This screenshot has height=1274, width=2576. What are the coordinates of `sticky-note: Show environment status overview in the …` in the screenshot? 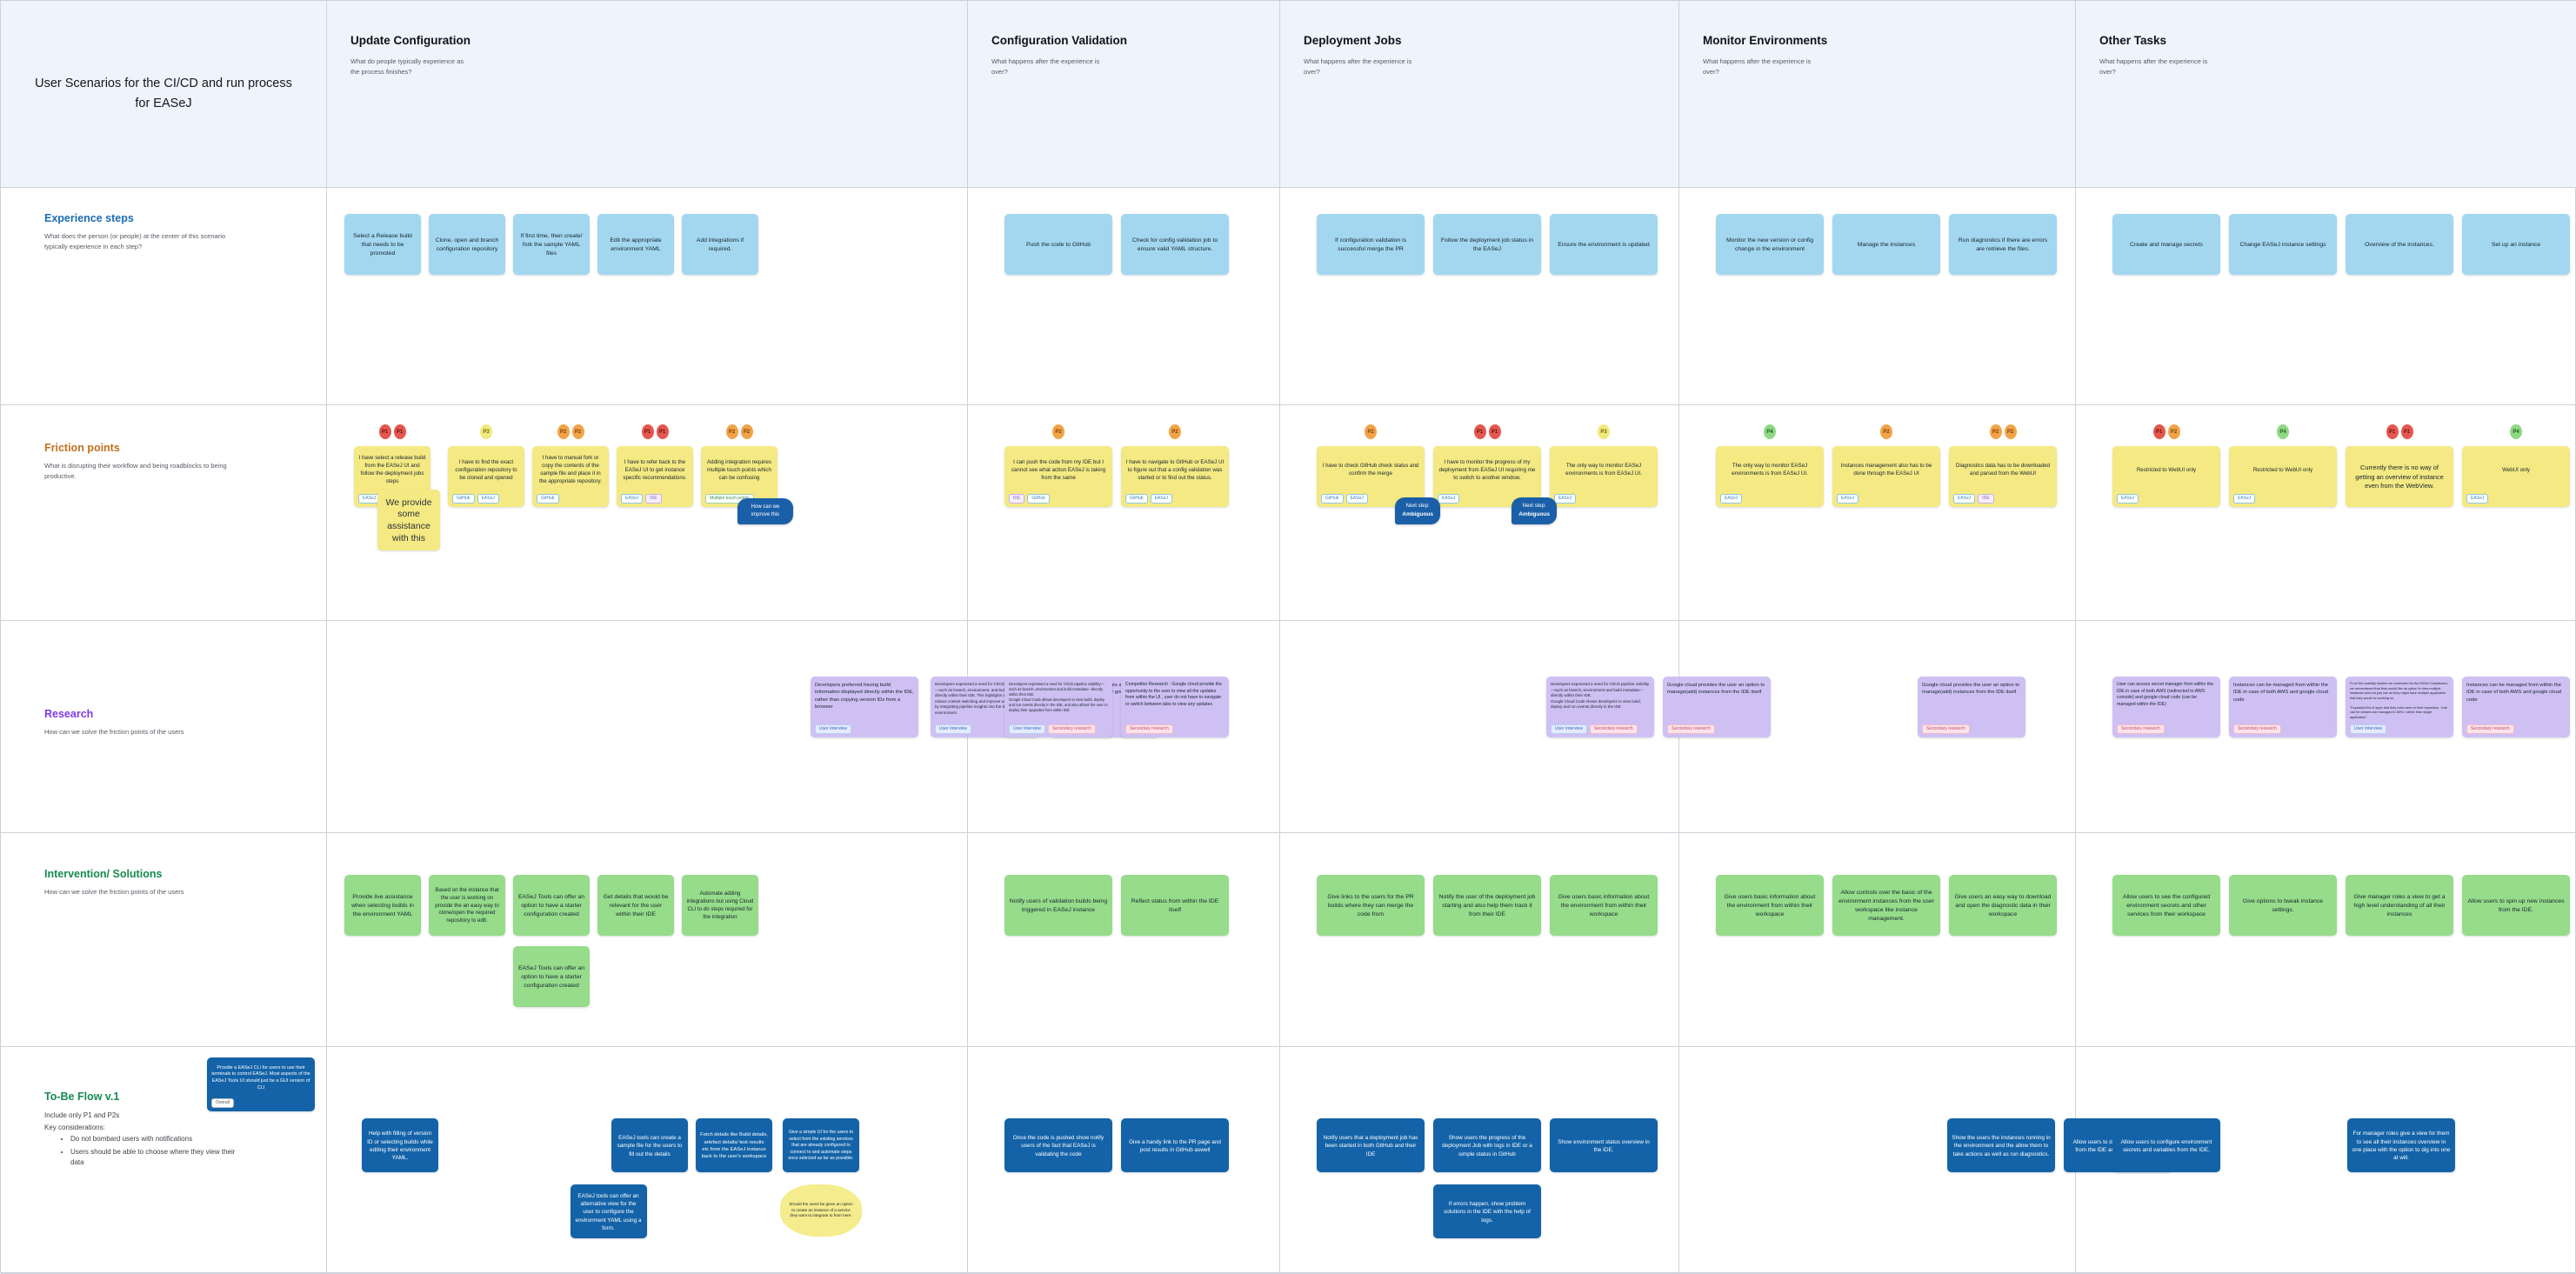 It's located at (1604, 1145).